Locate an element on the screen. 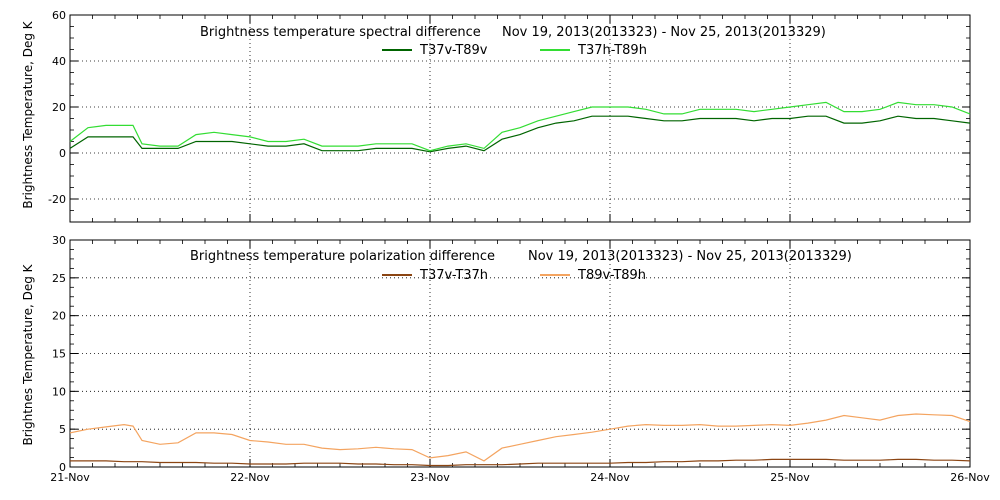  y-tick-label: 60 is located at coordinates (59, 15).